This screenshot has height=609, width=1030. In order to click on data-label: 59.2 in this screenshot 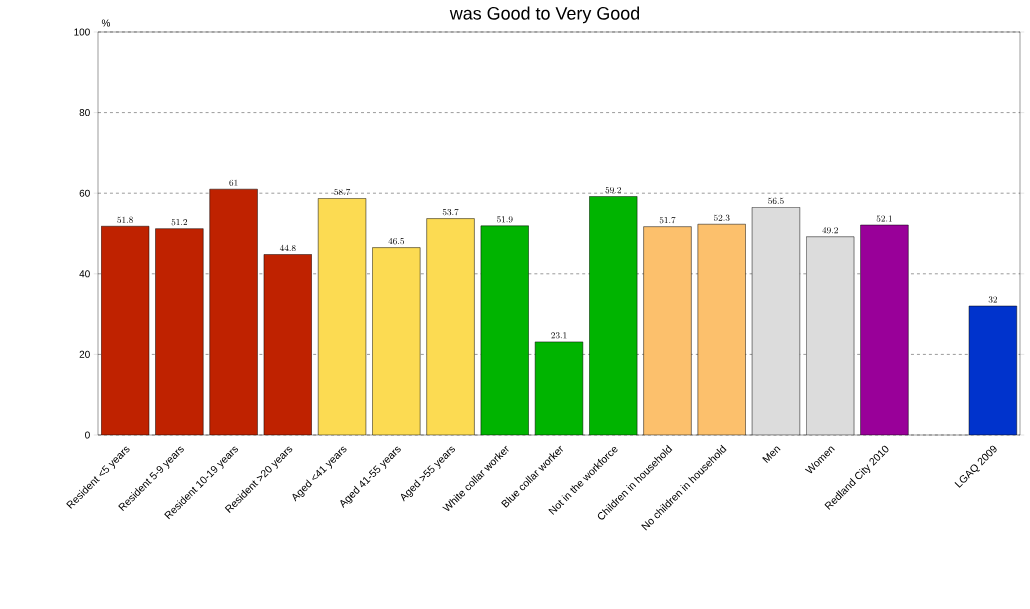, I will do `click(613, 190)`.